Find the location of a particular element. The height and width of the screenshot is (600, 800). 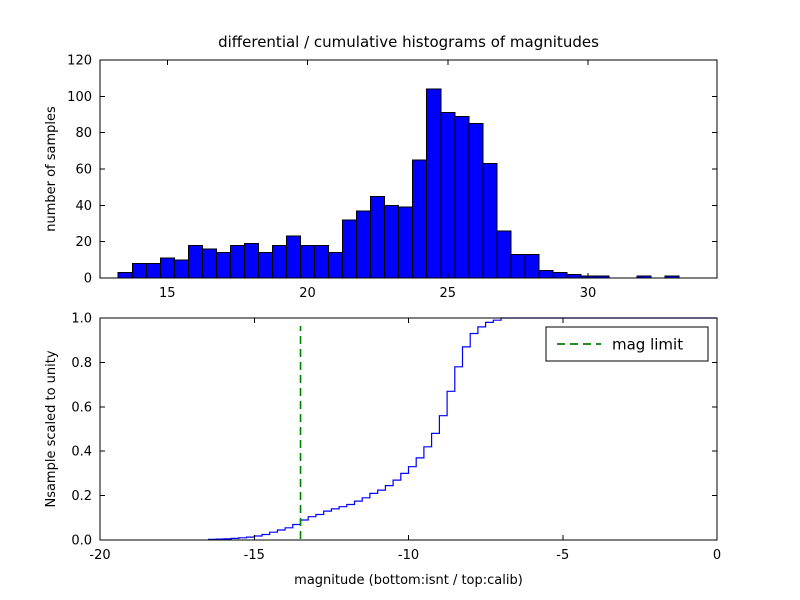

bottom-ytick-label: 0.6 is located at coordinates (81, 407).